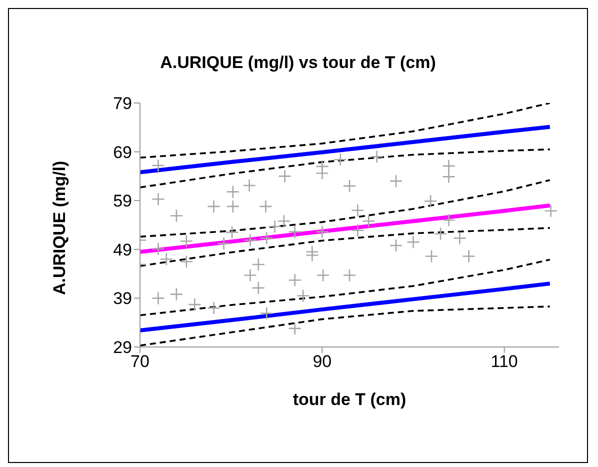  Describe the element at coordinates (60, 227) in the screenshot. I see `y-axis-title: A.URIQUE (mg/l)` at that location.